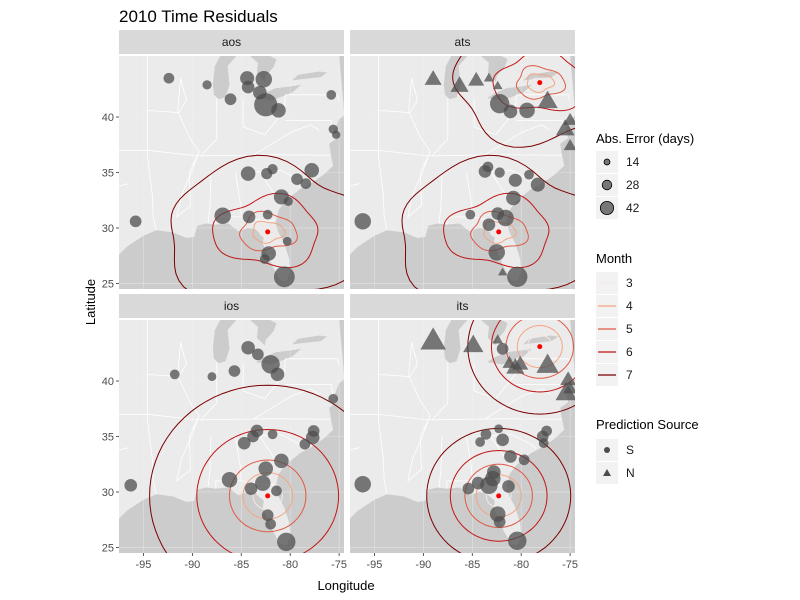  Describe the element at coordinates (633, 162) in the screenshot. I see `legend-label: 14` at that location.